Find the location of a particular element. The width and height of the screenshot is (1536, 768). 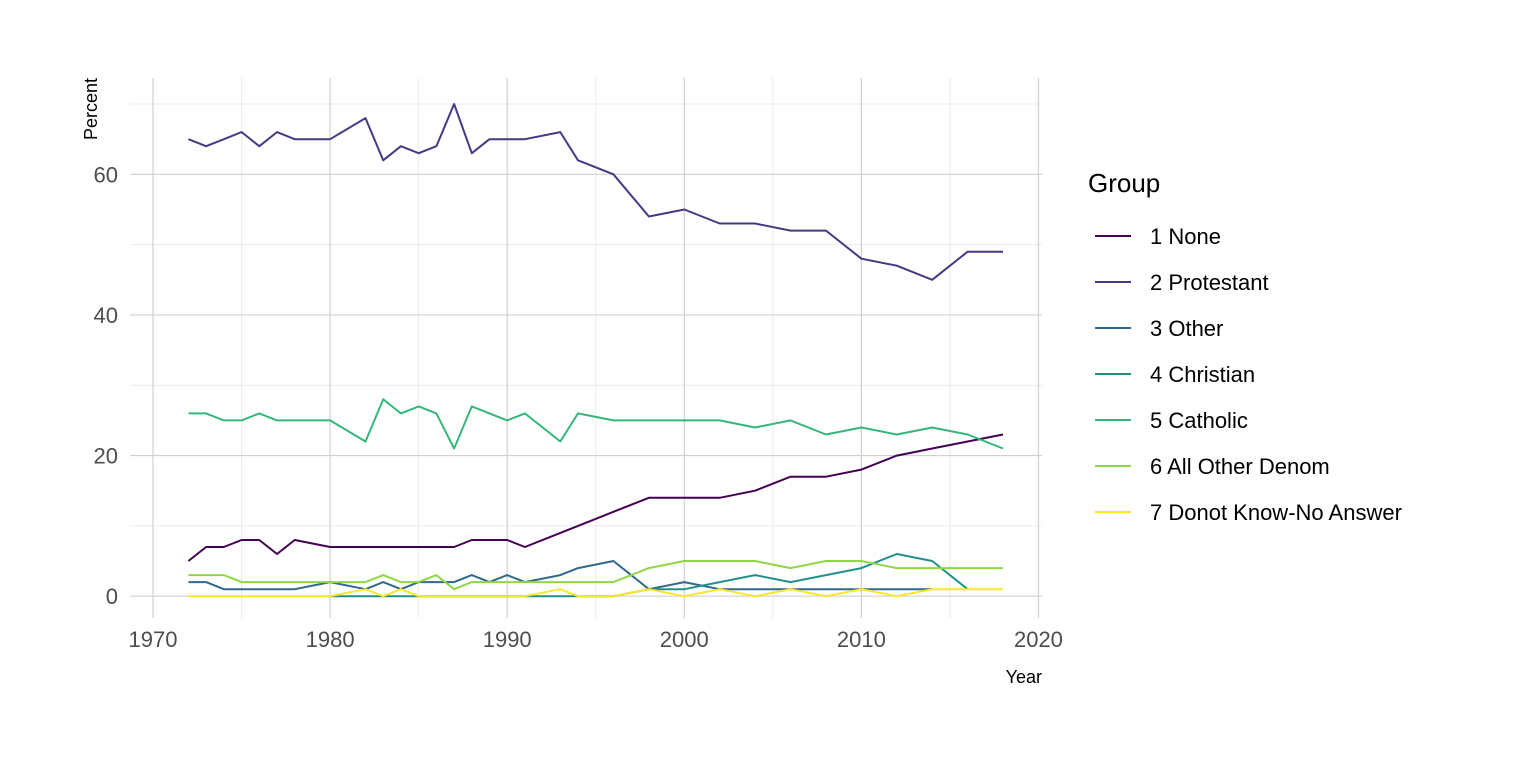

y-tick-label: 60 is located at coordinates (106, 174).